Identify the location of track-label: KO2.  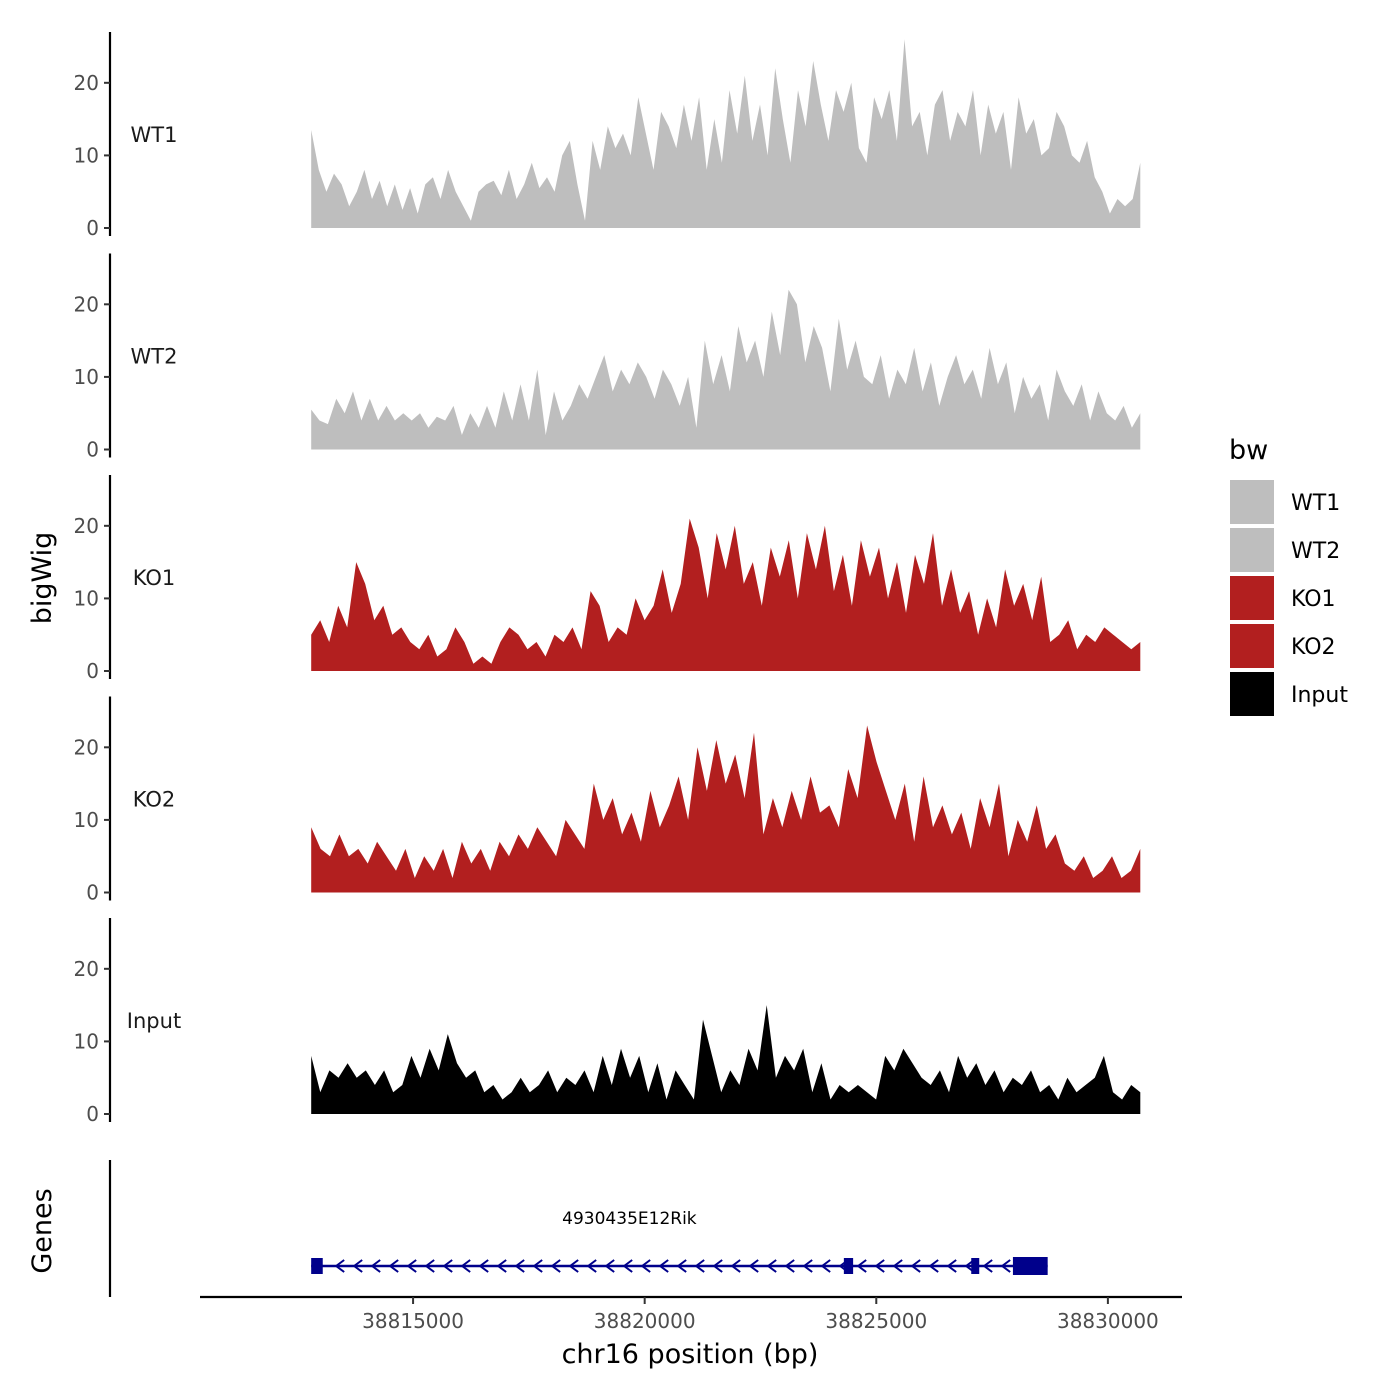
(154, 800).